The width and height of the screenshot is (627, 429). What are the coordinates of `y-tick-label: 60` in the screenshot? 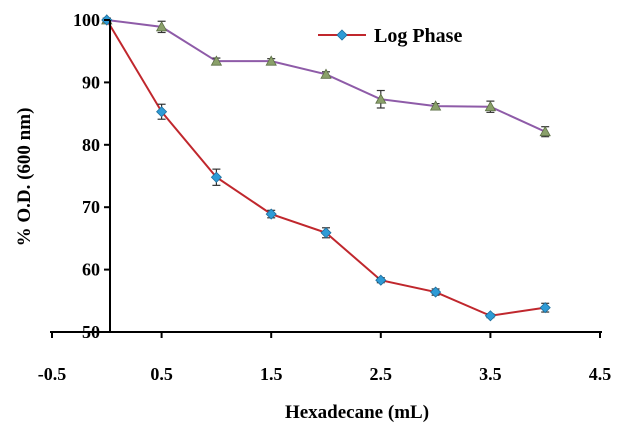 It's located at (91, 270).